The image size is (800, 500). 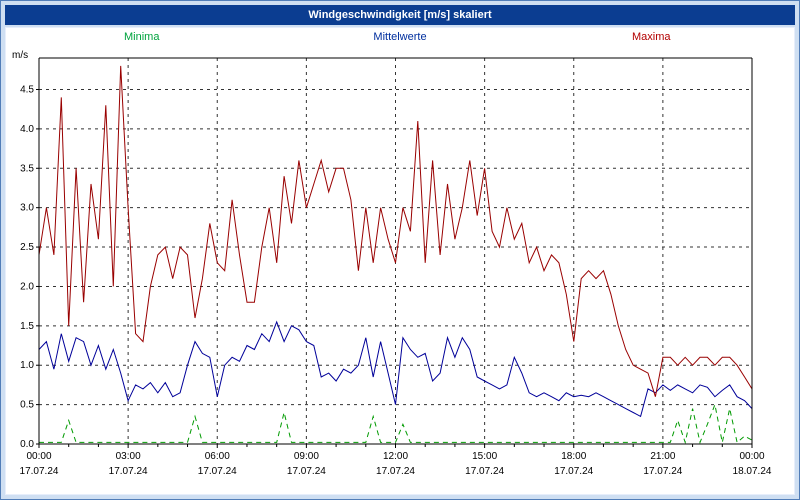 I want to click on svg-text: 2.5, so click(x=27, y=247).